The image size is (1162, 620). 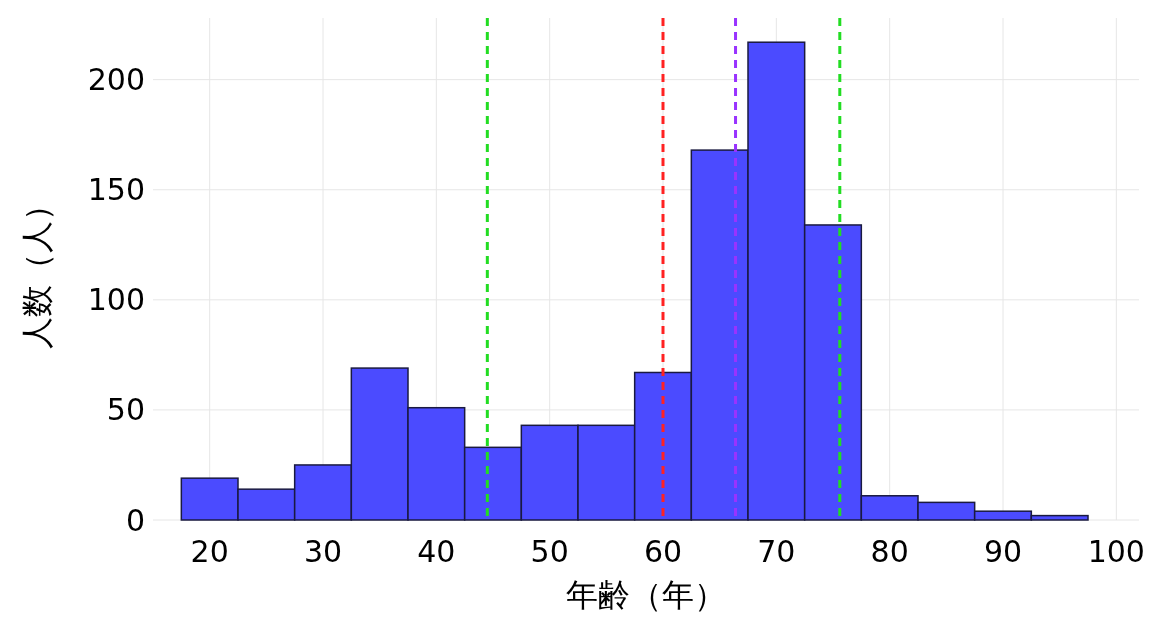 What do you see at coordinates (436, 551) in the screenshot?
I see `x-tick-label: 40` at bounding box center [436, 551].